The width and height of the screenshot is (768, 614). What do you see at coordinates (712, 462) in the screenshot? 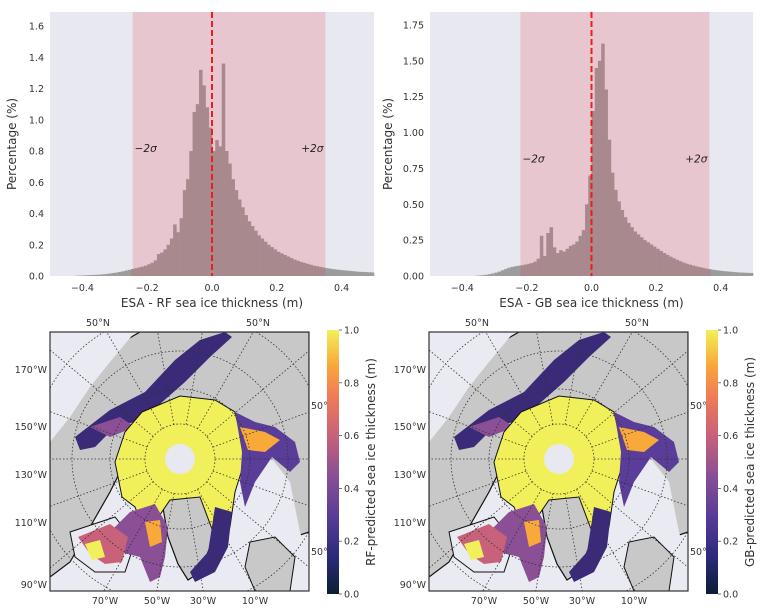
I see `colorbar` at bounding box center [712, 462].